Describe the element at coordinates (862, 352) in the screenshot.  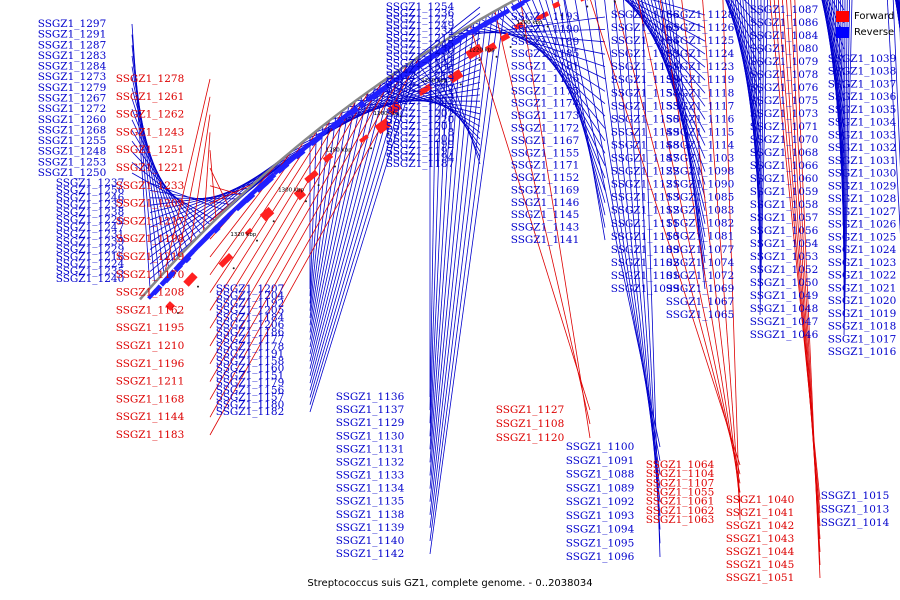
I see `reverse-gene-label: SSGZ1_1016` at that location.